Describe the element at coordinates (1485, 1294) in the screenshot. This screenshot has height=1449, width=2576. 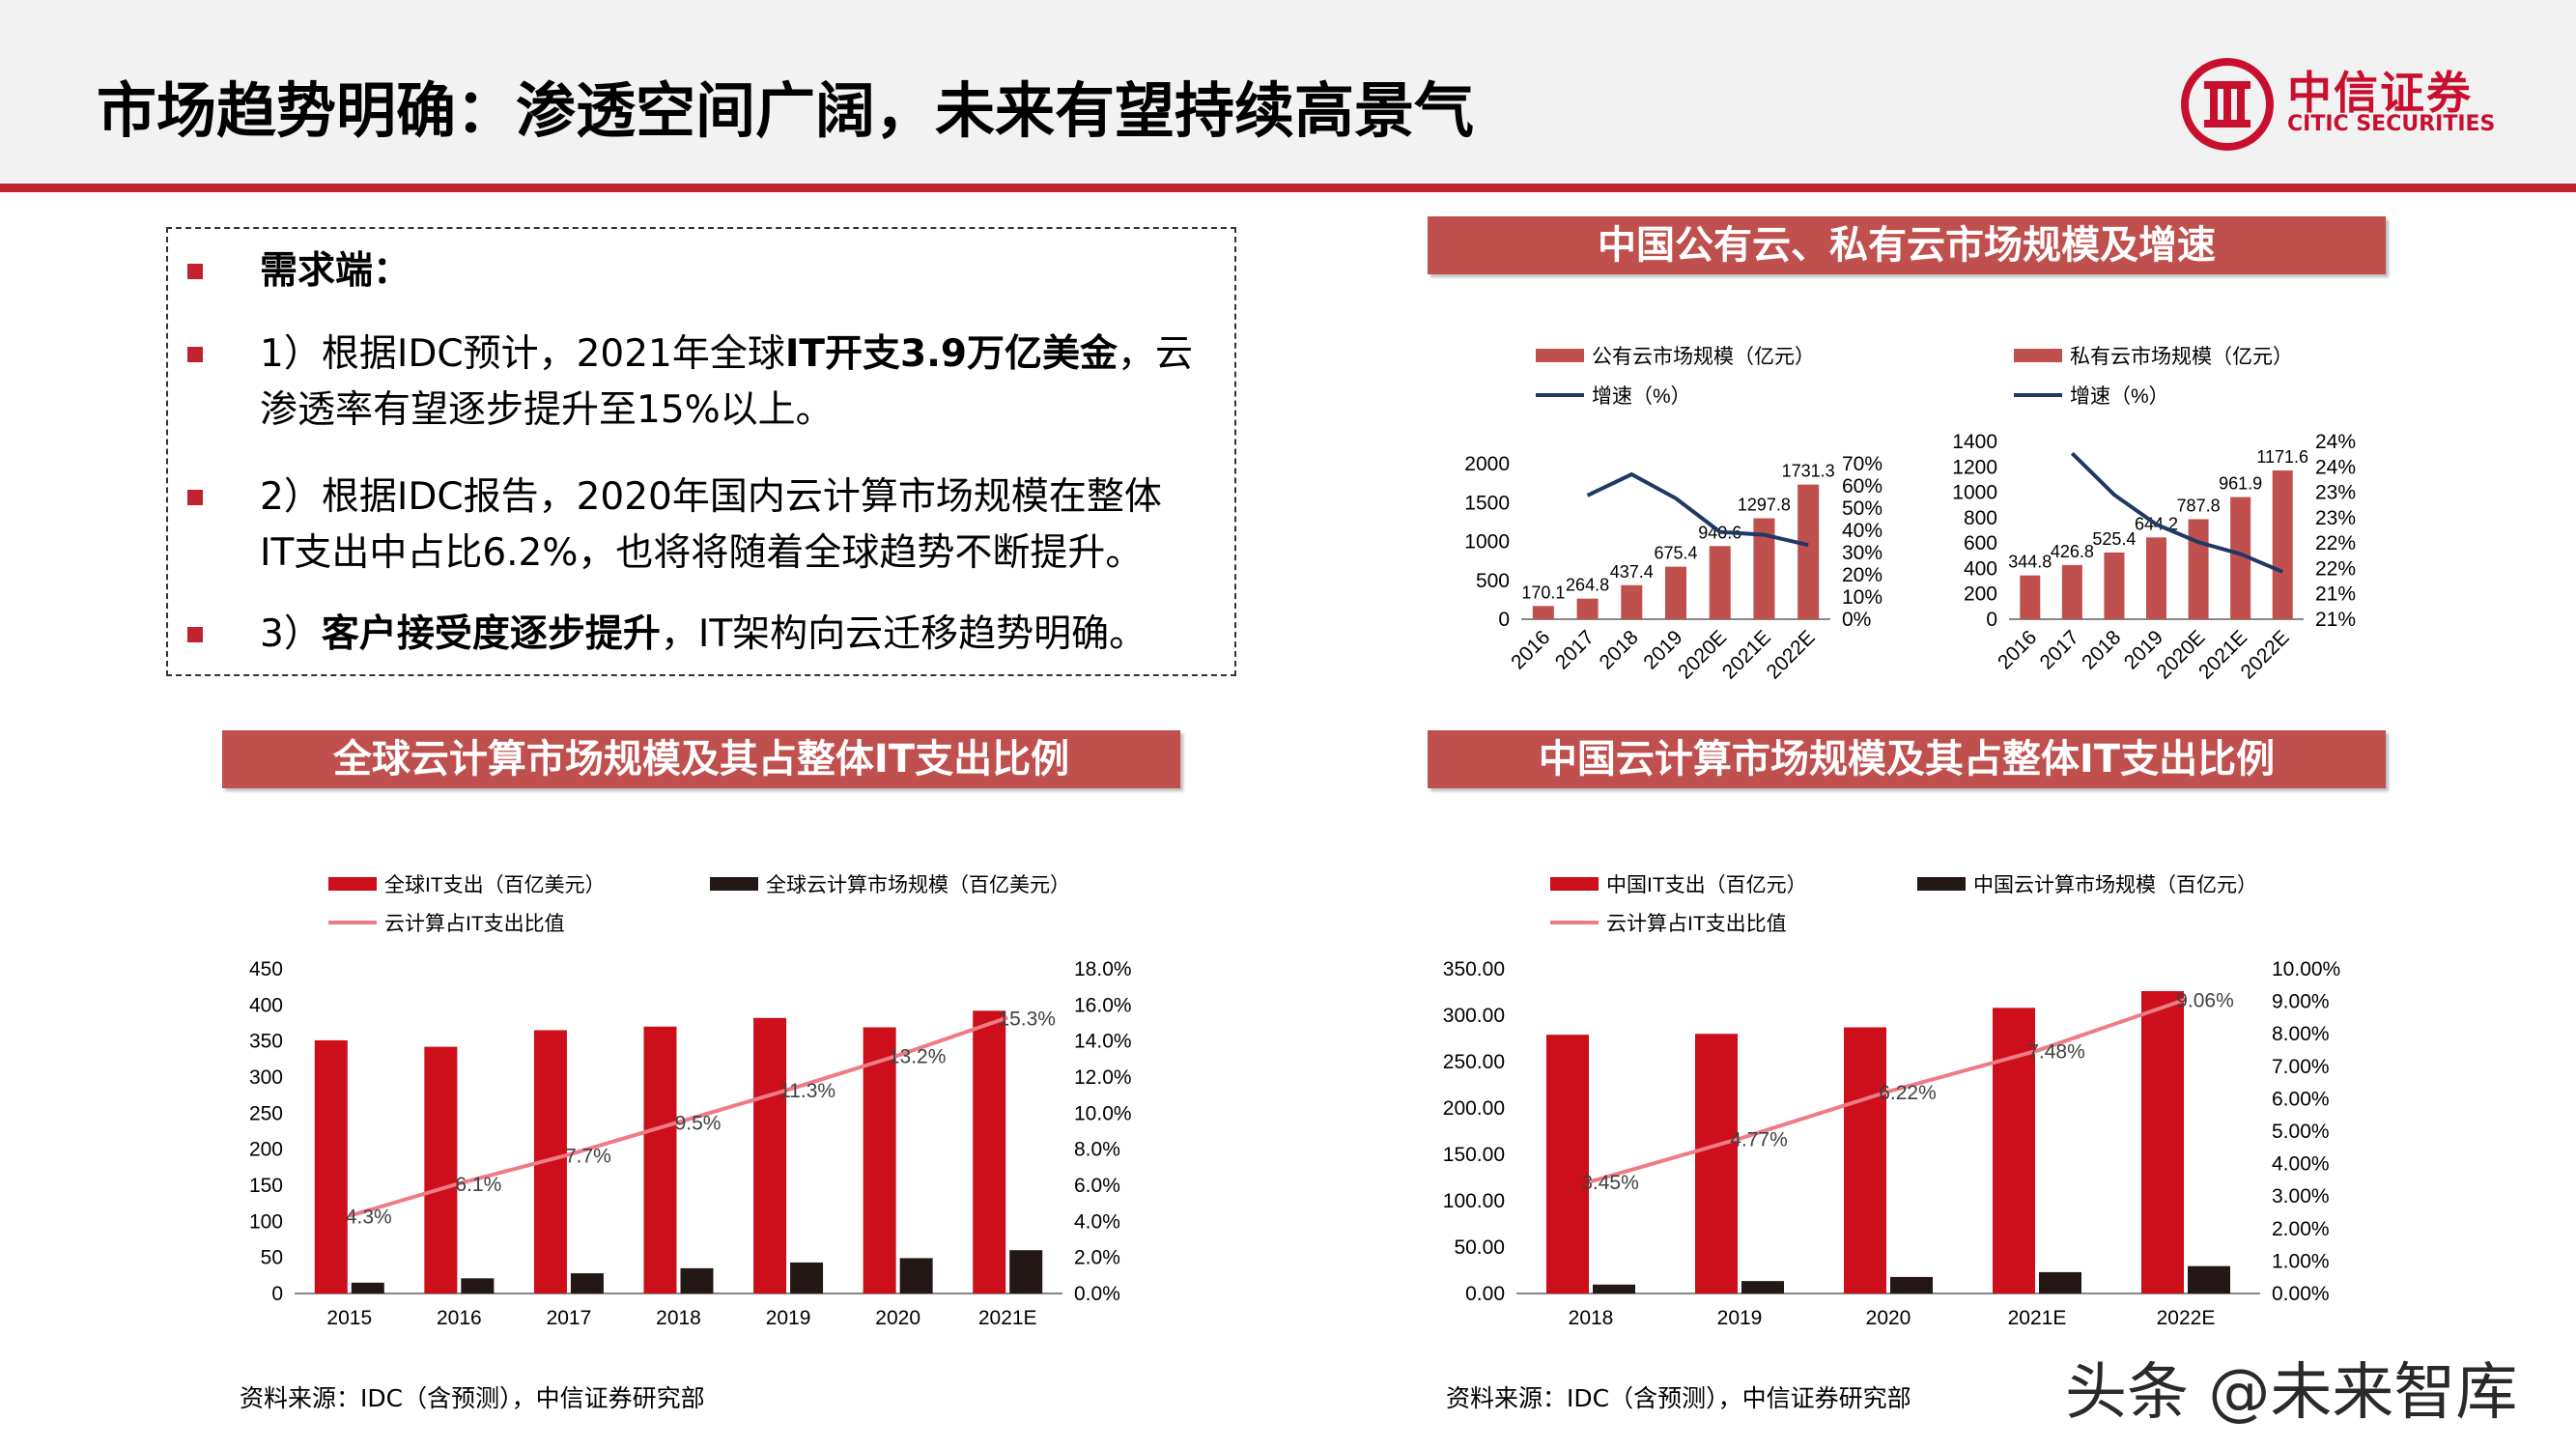
I see `y-tick-label: 0.00` at that location.